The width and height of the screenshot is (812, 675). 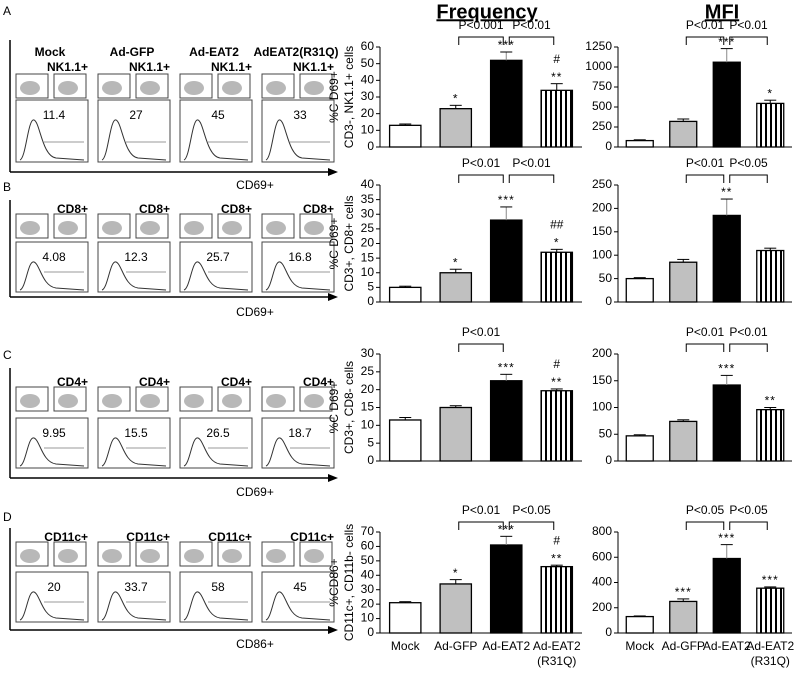 I want to click on percent-label: 4.08, so click(x=54, y=257).